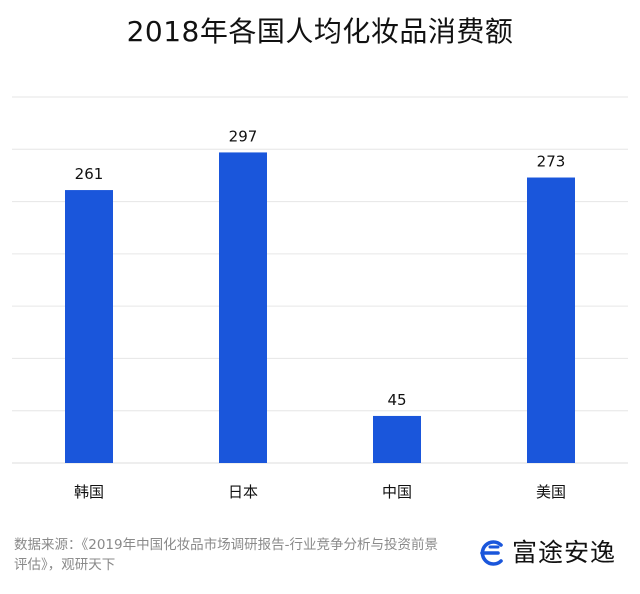 This screenshot has width=640, height=594. I want to click on x-tick-label-2: 中国, so click(397, 492).